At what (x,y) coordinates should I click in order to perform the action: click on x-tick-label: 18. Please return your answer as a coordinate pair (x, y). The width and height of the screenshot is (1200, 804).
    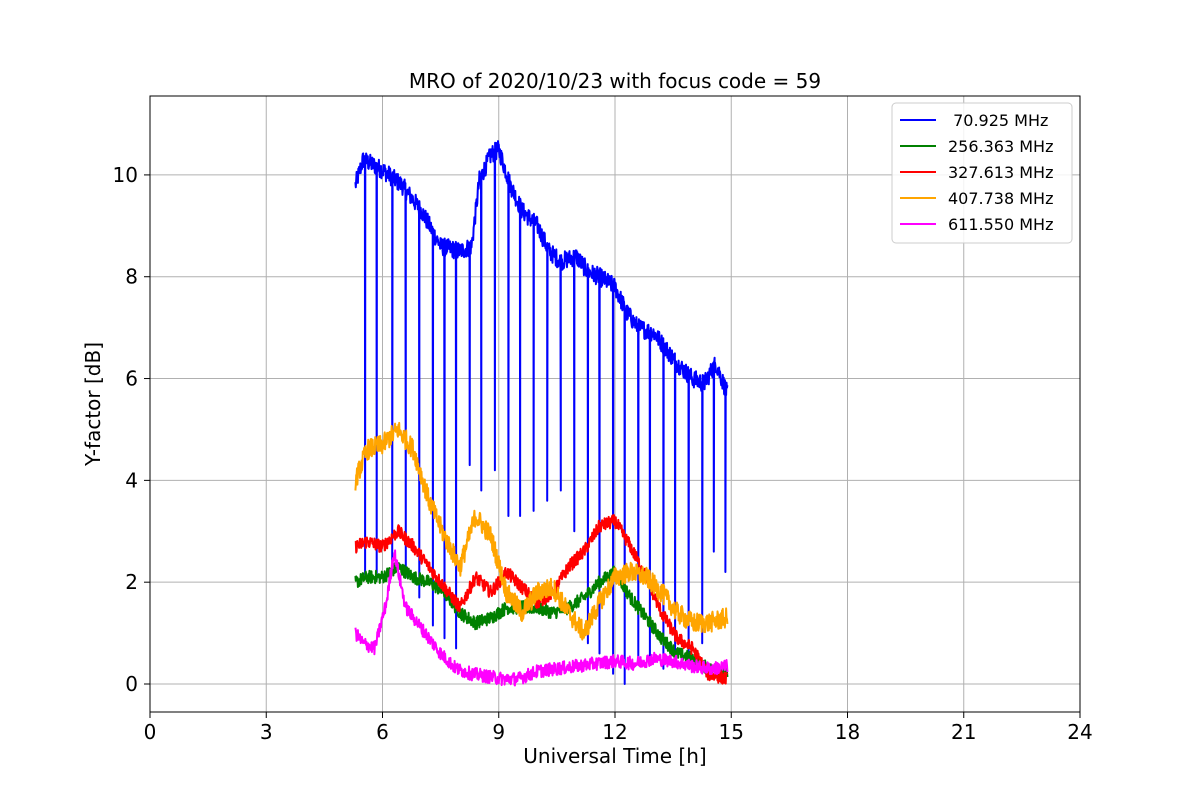
    Looking at the image, I should click on (847, 732).